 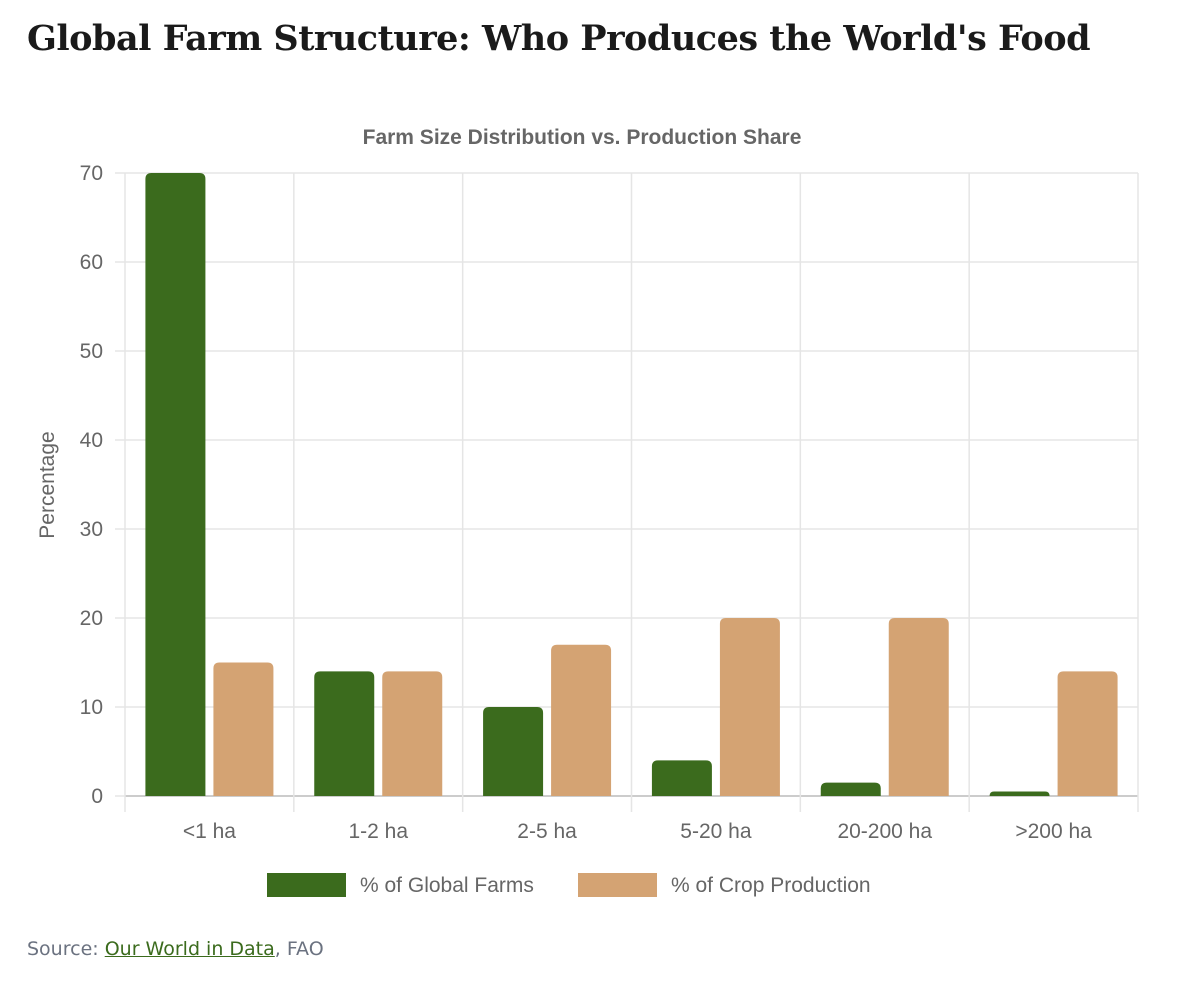 I want to click on source-line: Source: Our World in Data, FAO, so click(x=175, y=949).